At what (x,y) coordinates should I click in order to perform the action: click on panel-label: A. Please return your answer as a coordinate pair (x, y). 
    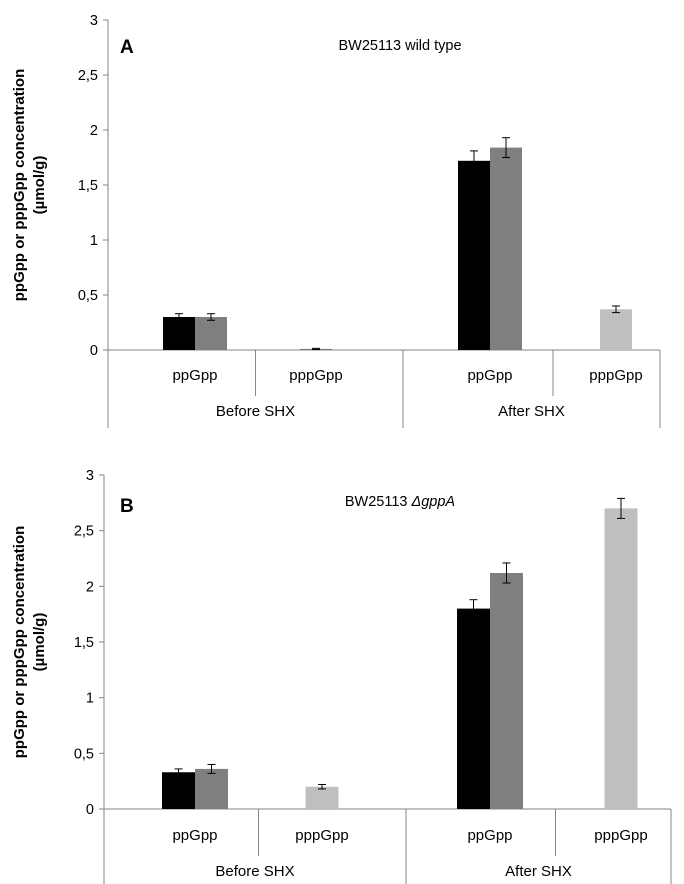
    Looking at the image, I should click on (127, 47).